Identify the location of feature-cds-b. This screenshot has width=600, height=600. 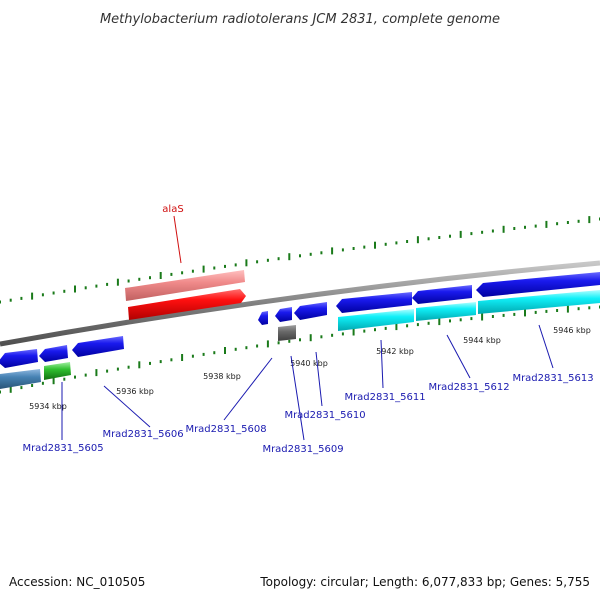
(283, 314).